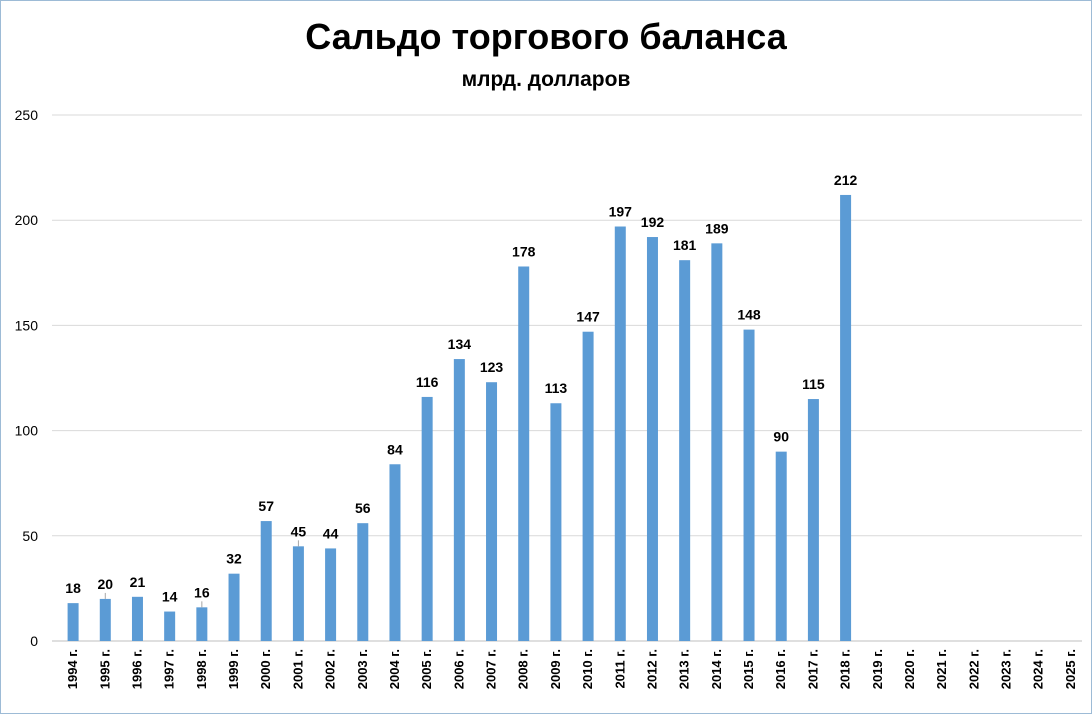 The width and height of the screenshot is (1092, 714). Describe the element at coordinates (297, 669) in the screenshot. I see `x-tick-label: 2001 г.` at that location.